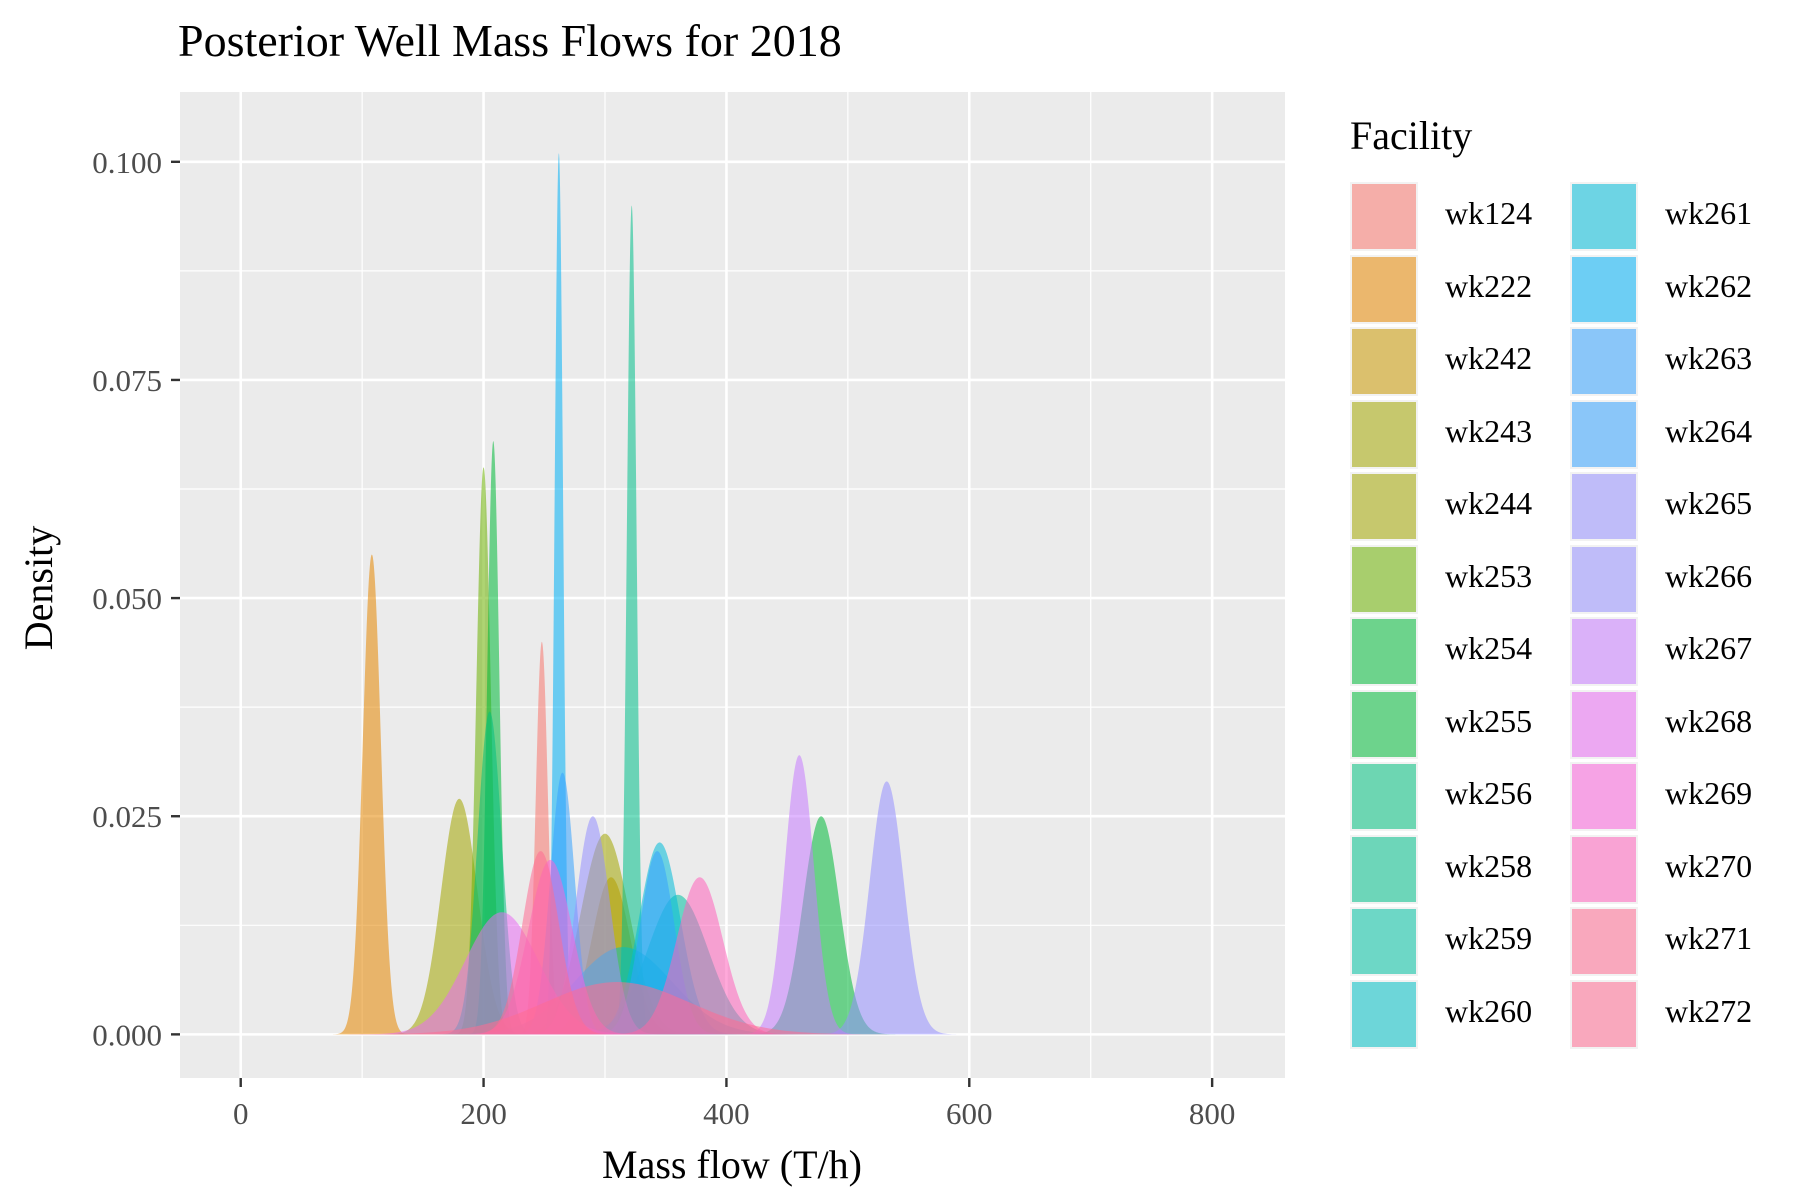  I want to click on legend-label: wk264, so click(1709, 430).